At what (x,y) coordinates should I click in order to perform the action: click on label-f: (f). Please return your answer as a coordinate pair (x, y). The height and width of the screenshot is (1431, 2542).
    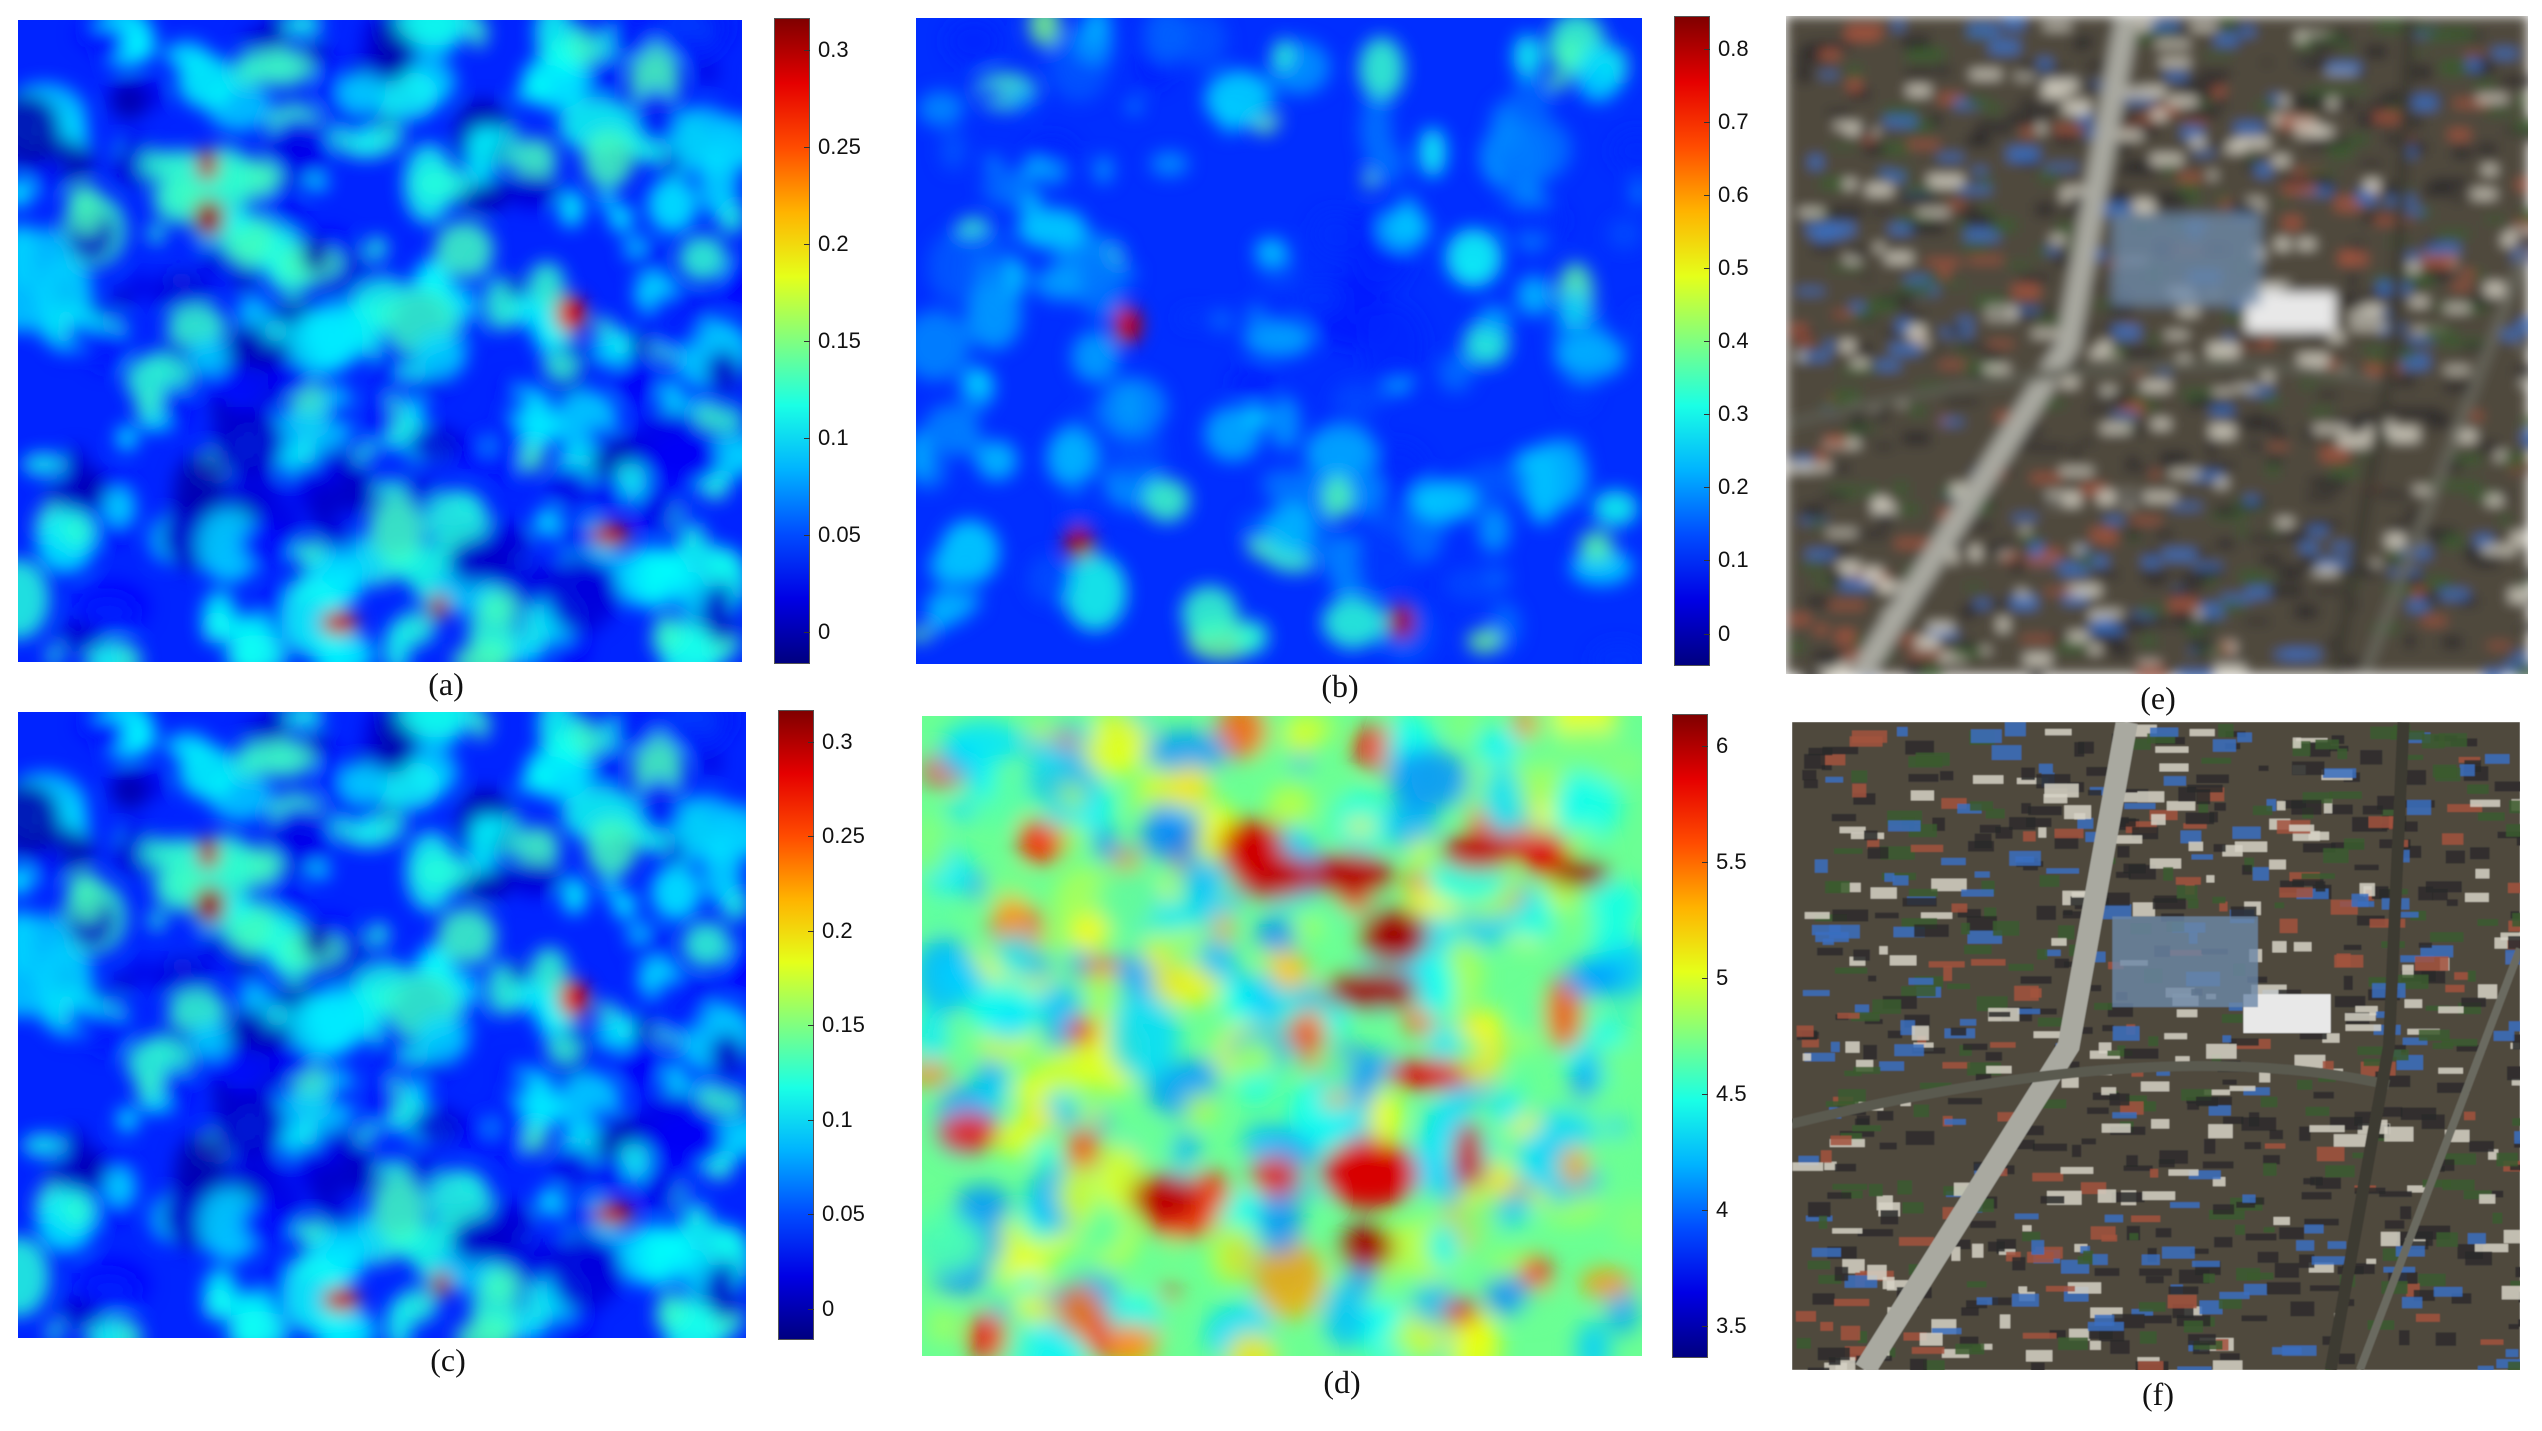
    Looking at the image, I should click on (2158, 1394).